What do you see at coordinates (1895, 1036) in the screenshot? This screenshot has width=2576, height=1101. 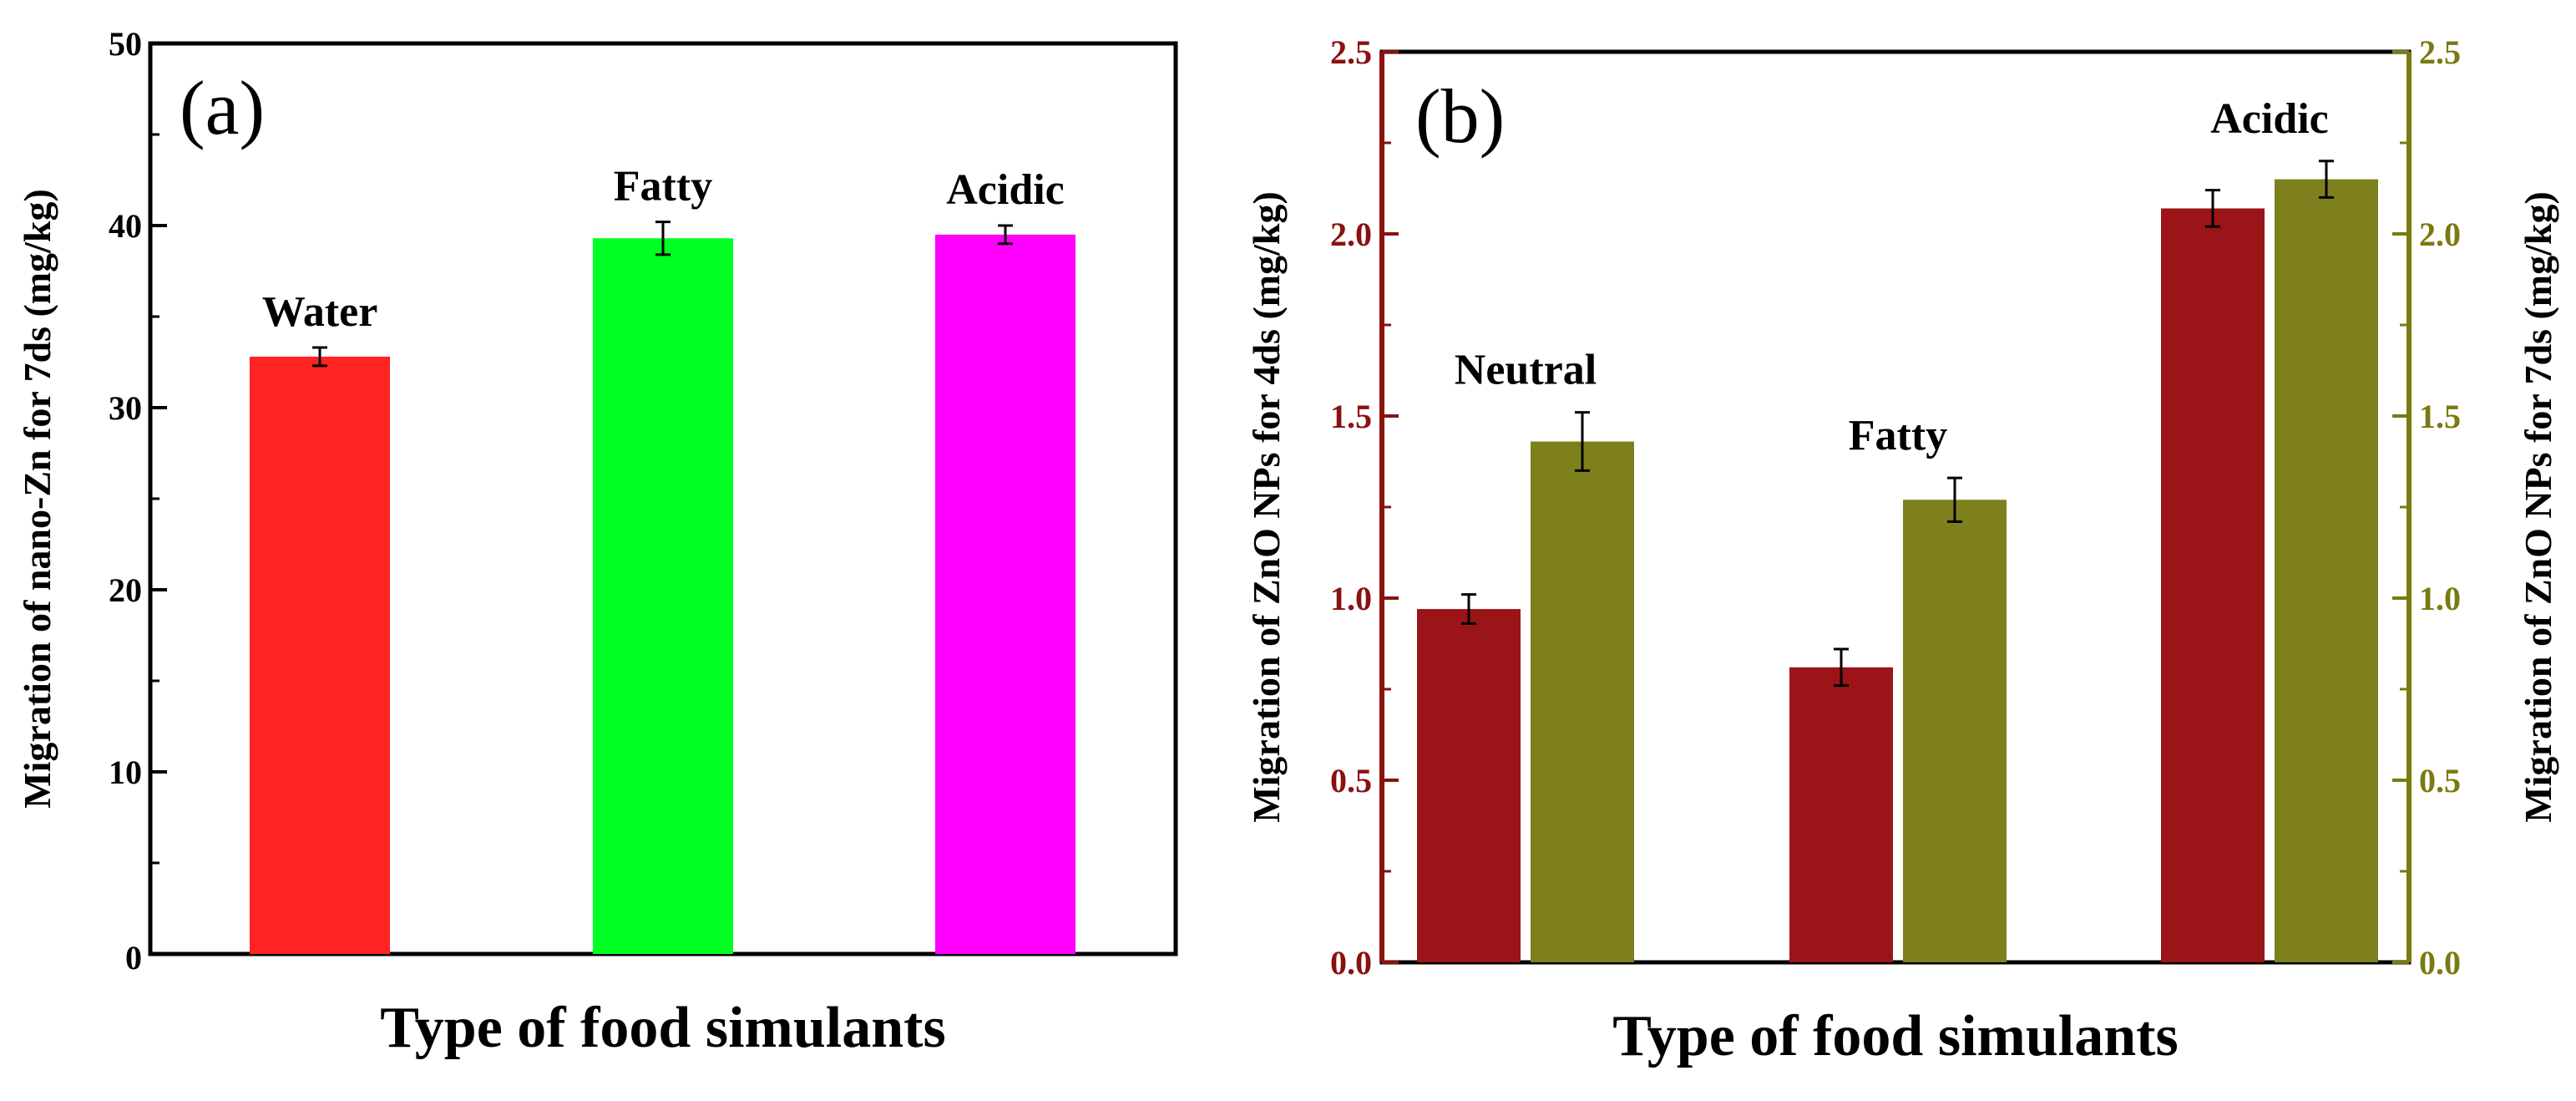 I see `x-axis-label-b: Type of food simulants` at bounding box center [1895, 1036].